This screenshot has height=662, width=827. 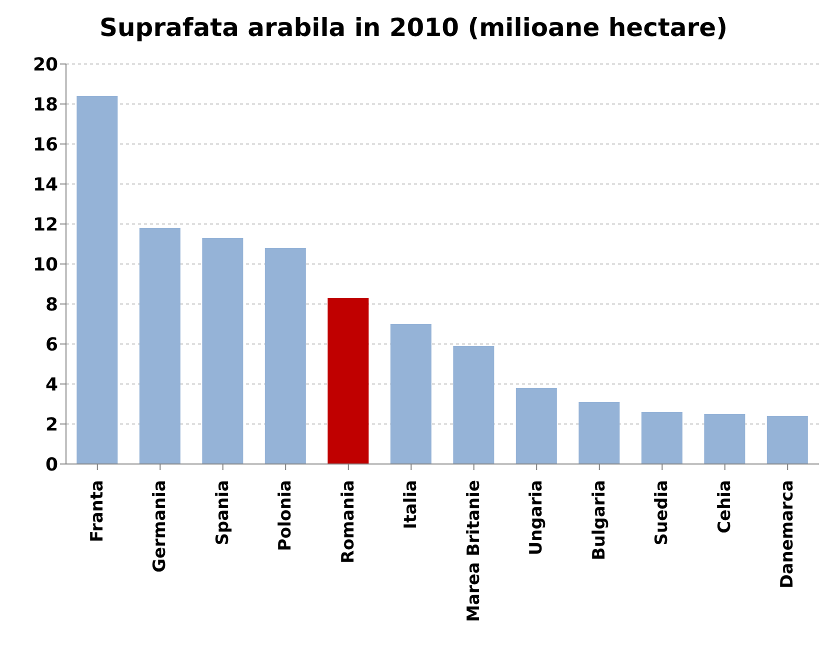 I want to click on y-tick-label: 6, so click(x=51, y=345).